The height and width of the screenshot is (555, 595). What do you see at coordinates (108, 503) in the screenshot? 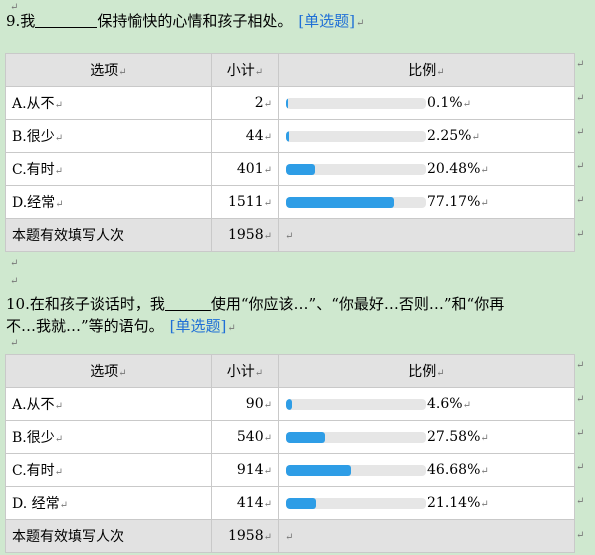
I see `option-label: D. 经常↵` at bounding box center [108, 503].